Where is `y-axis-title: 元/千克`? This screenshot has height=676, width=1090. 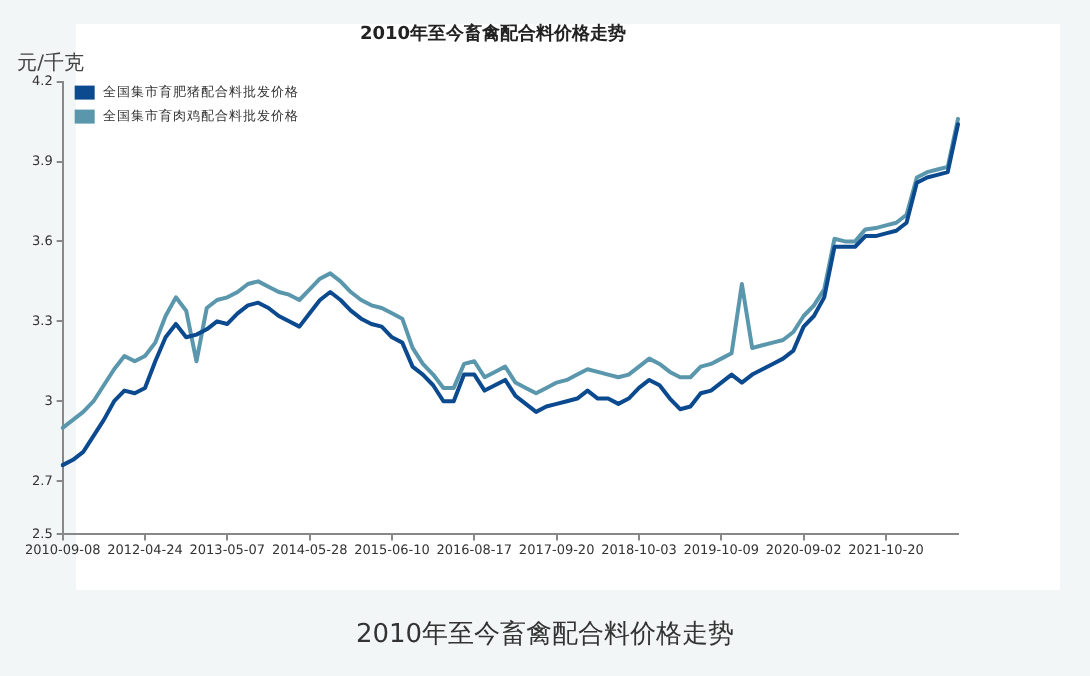
y-axis-title: 元/千克 is located at coordinates (51, 62).